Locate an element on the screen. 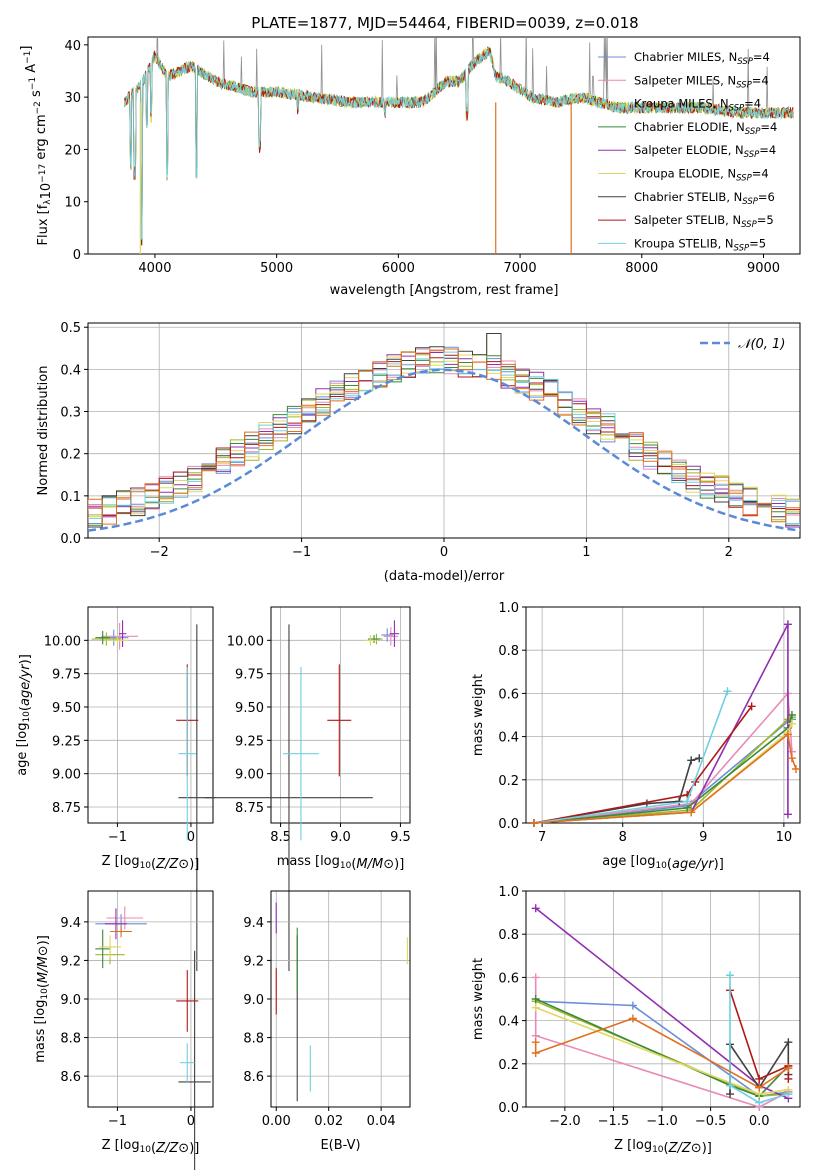 Image resolution: width=819 pixels, height=1170 pixels. legend-count: =6 is located at coordinates (766, 197).